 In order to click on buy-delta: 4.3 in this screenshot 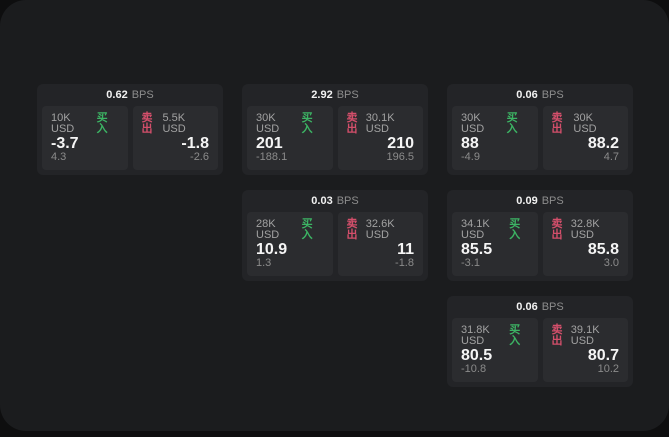, I will do `click(59, 157)`.